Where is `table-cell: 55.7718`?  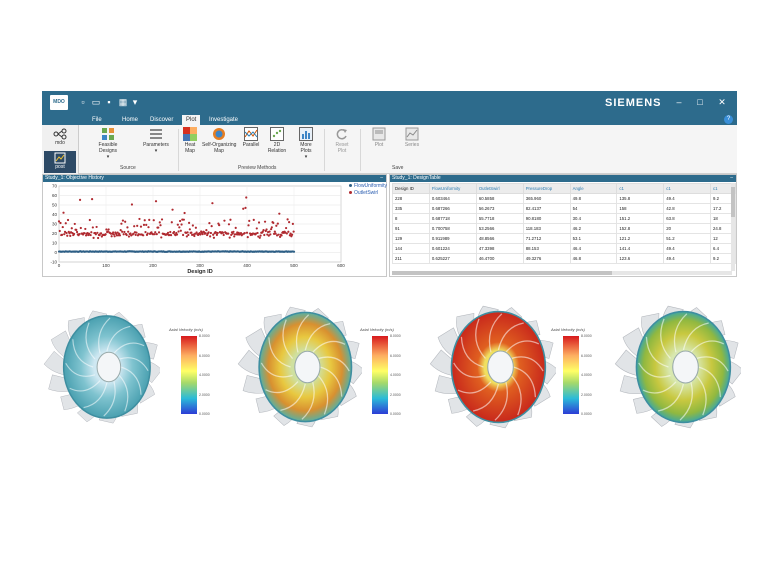
table-cell: 55.7718 is located at coordinates (499, 218).